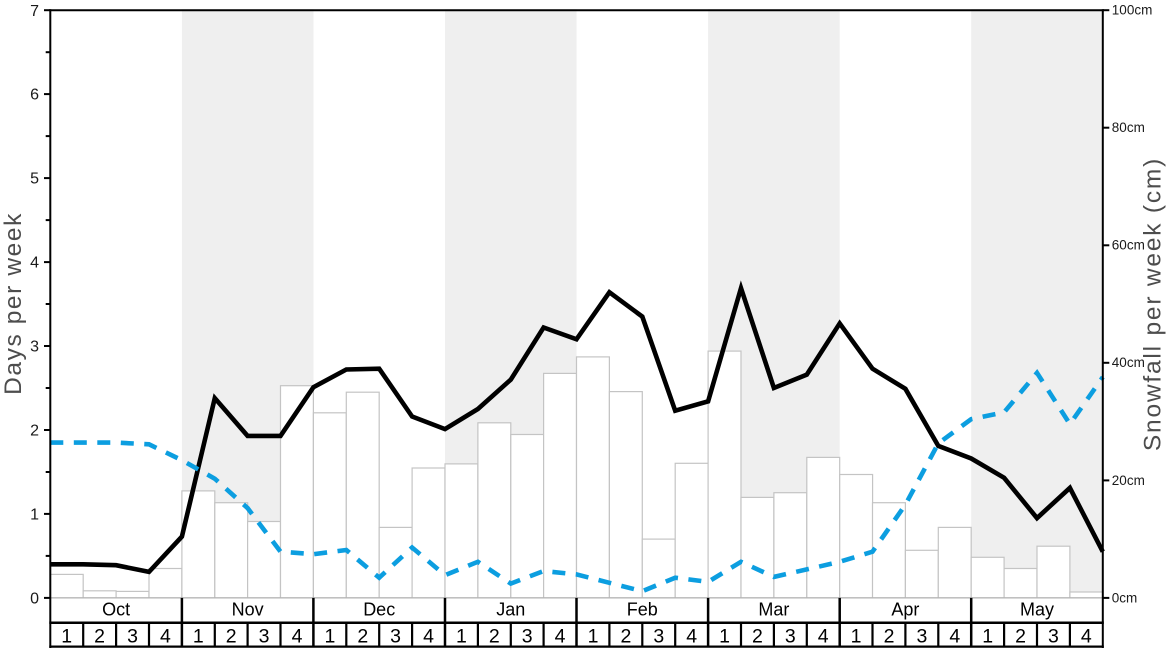  What do you see at coordinates (1128, 127) in the screenshot?
I see `svg-text: 80cm` at bounding box center [1128, 127].